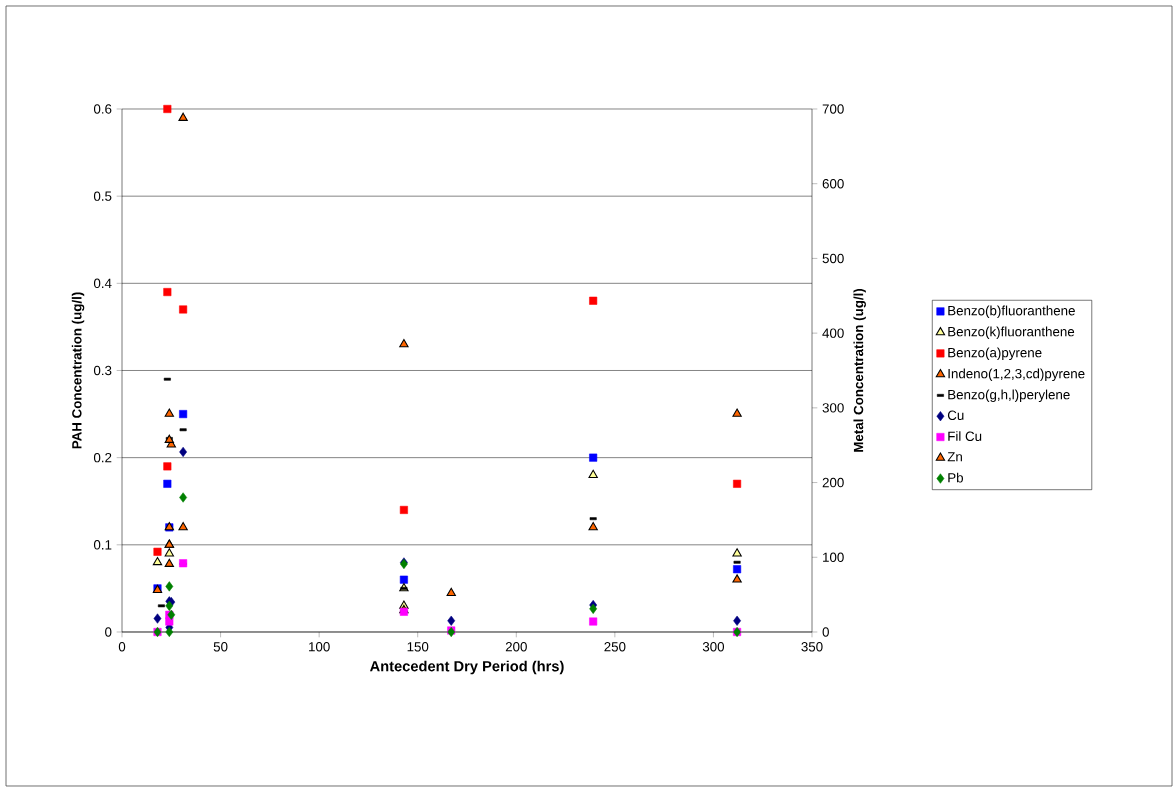 The width and height of the screenshot is (1175, 788). What do you see at coordinates (955, 477) in the screenshot?
I see `legend-label: Pb` at bounding box center [955, 477].